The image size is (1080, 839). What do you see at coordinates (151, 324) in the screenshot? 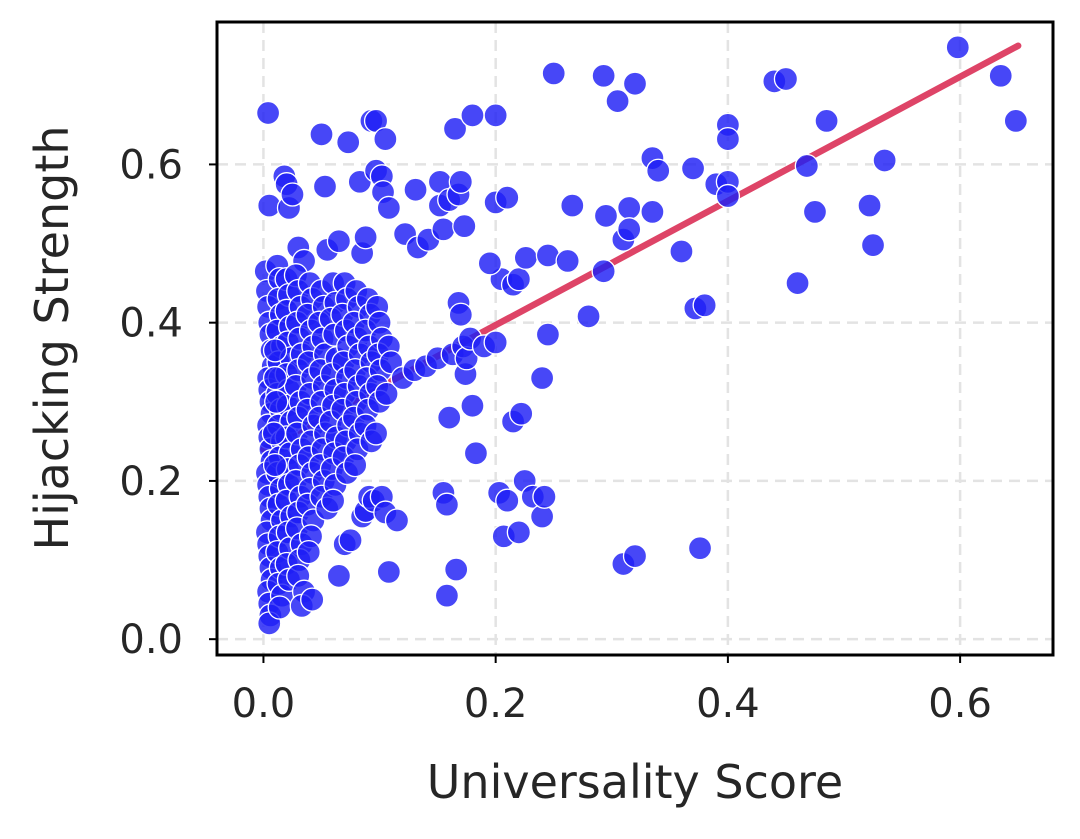
I see `y-tick-label: 0.4` at bounding box center [151, 324].